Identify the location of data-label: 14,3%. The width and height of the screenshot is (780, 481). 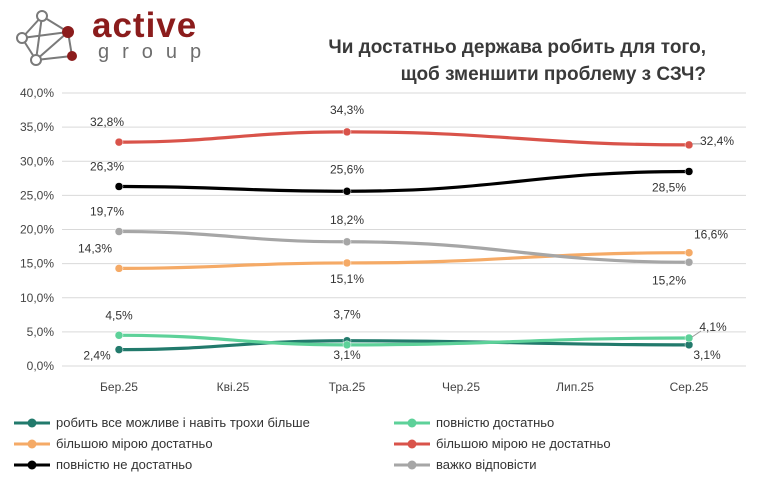
(95, 248).